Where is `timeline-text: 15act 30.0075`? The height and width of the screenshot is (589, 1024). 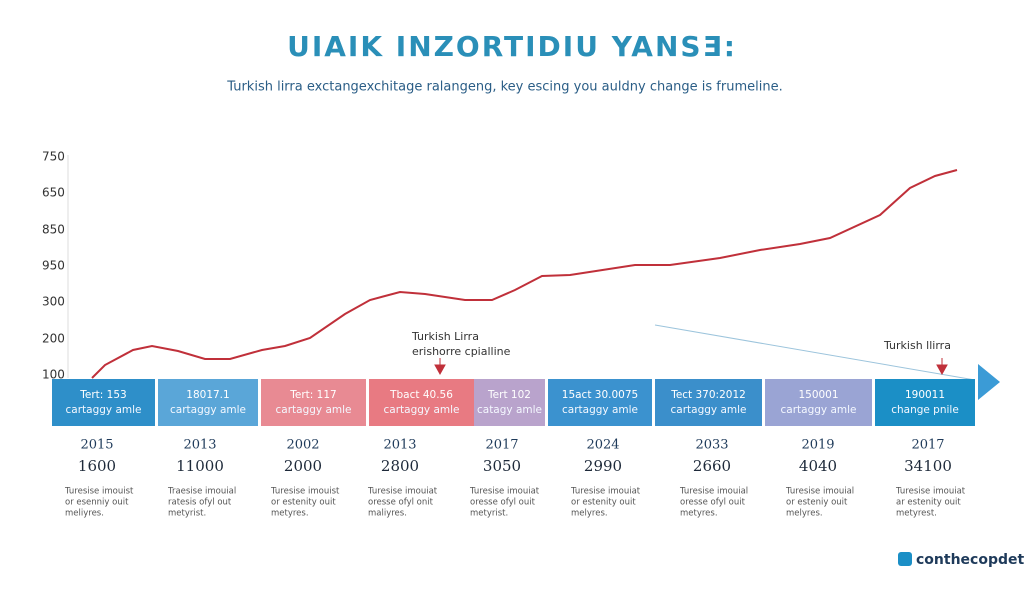 timeline-text: 15act 30.0075 is located at coordinates (600, 395).